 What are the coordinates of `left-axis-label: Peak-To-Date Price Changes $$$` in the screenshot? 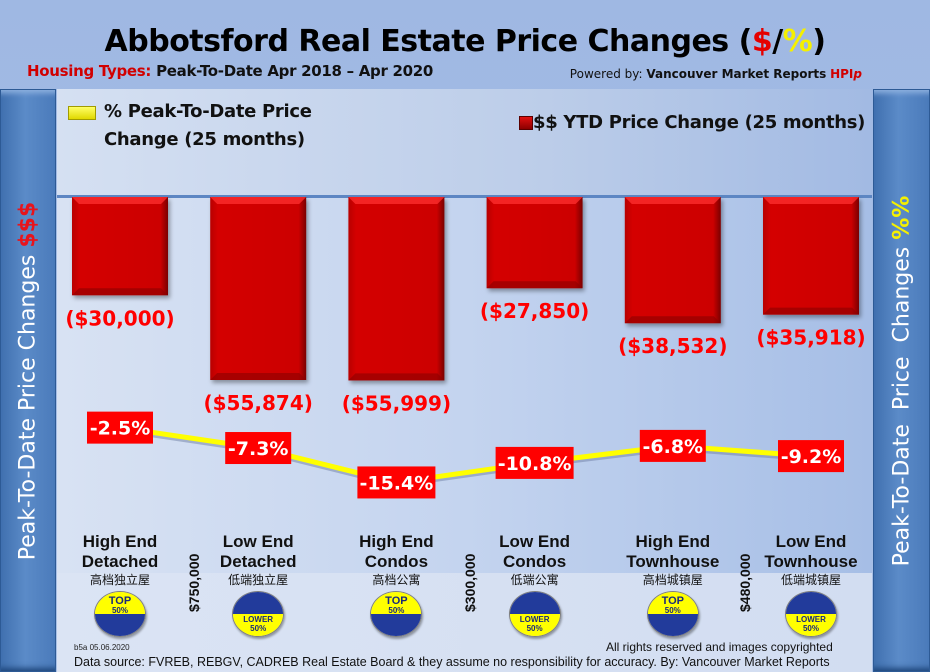 It's located at (28, 380).